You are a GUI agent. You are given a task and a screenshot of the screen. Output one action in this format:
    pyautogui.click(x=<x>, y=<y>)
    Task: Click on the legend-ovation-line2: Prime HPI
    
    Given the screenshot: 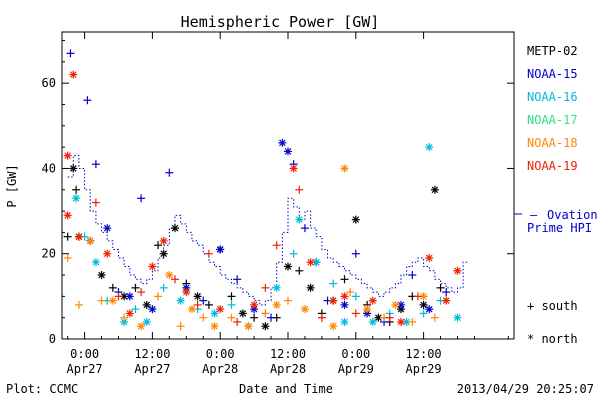 What is the action you would take?
    pyautogui.click(x=559, y=228)
    